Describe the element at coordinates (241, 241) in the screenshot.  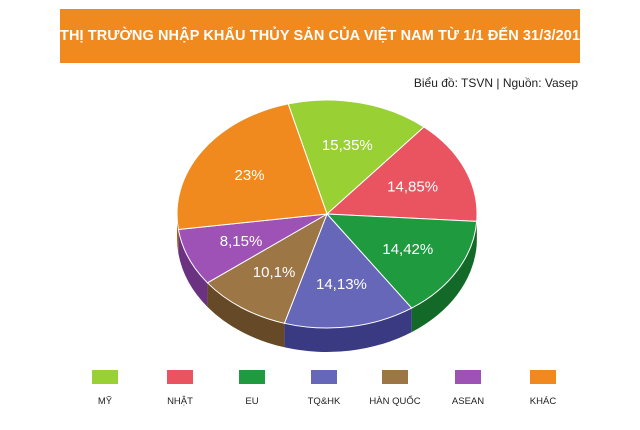
I see `pie-label-asean: 8,15%` at that location.